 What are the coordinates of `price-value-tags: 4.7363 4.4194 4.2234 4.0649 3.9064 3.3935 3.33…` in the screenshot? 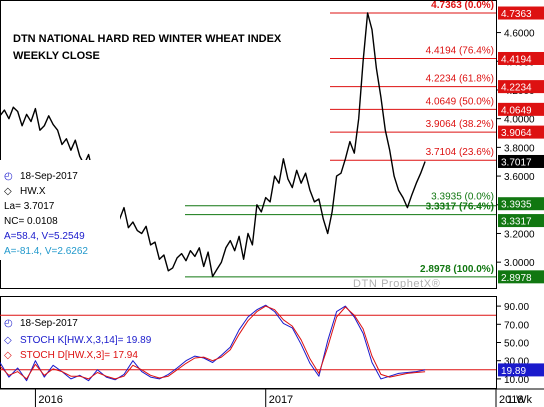 It's located at (521, 145).